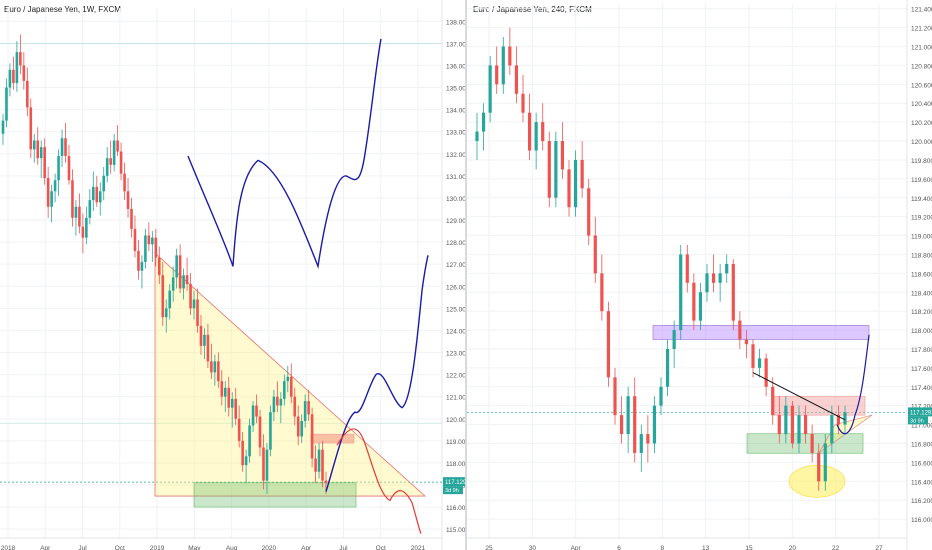 This screenshot has height=550, width=932. I want to click on yellow-triangle-pattern, so click(290, 374).